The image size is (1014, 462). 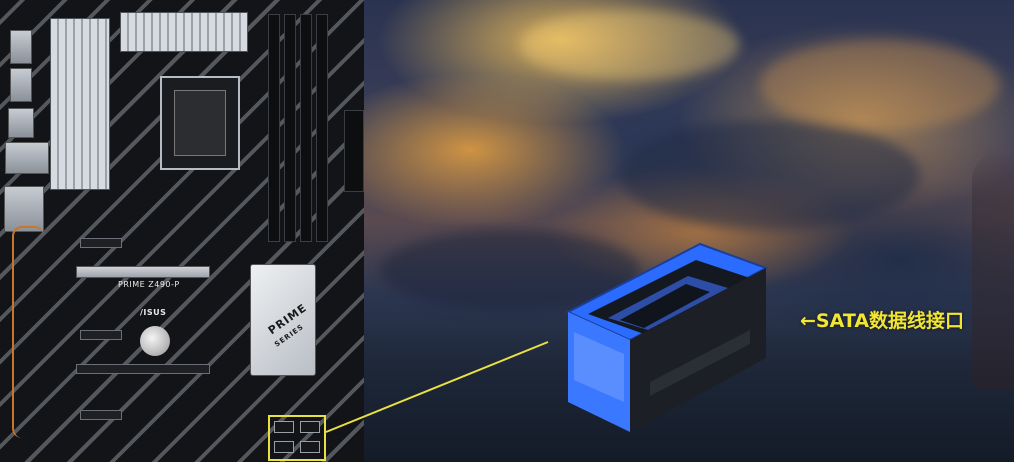 What do you see at coordinates (153, 312) in the screenshot?
I see `brand-label: /ISUS` at bounding box center [153, 312].